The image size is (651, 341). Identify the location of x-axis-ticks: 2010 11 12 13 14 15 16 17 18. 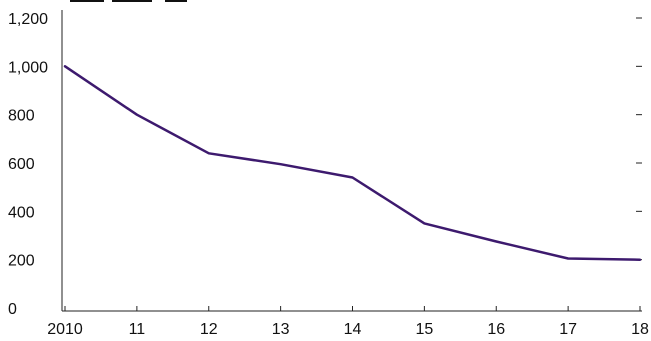
(348, 322).